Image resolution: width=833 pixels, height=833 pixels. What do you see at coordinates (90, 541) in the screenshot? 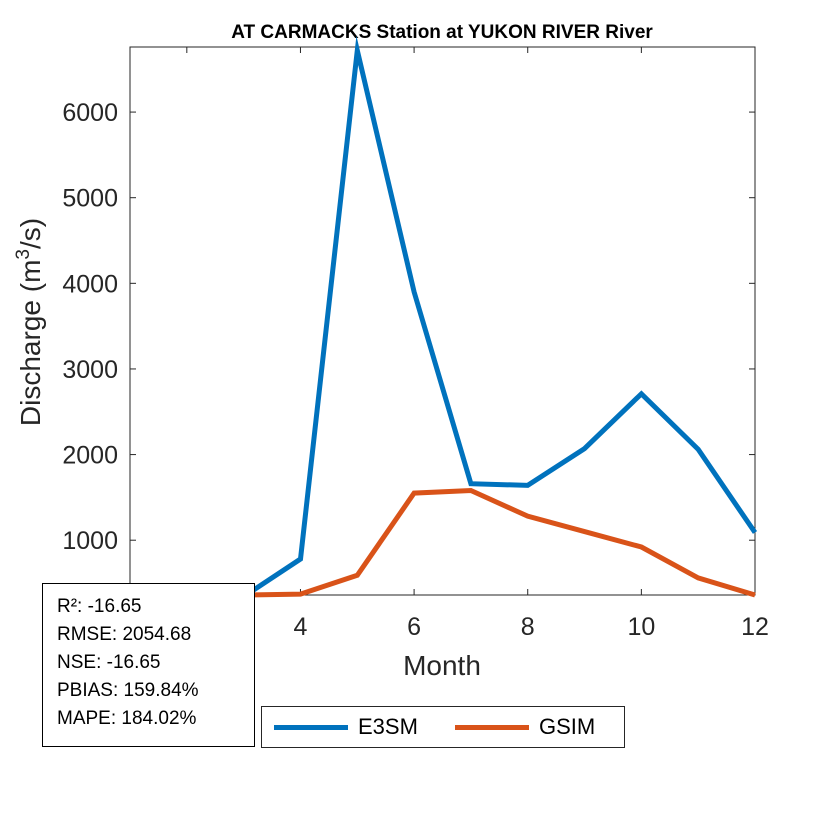
I see `y-tick-label: 1000` at bounding box center [90, 541].